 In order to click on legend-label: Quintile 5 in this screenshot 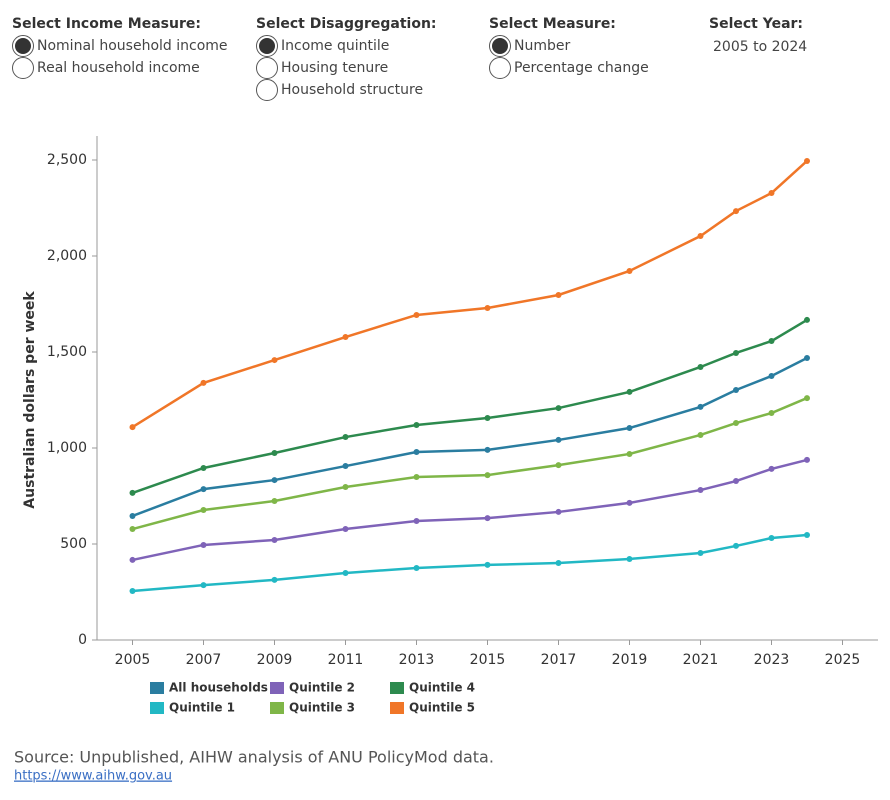, I will do `click(442, 708)`.